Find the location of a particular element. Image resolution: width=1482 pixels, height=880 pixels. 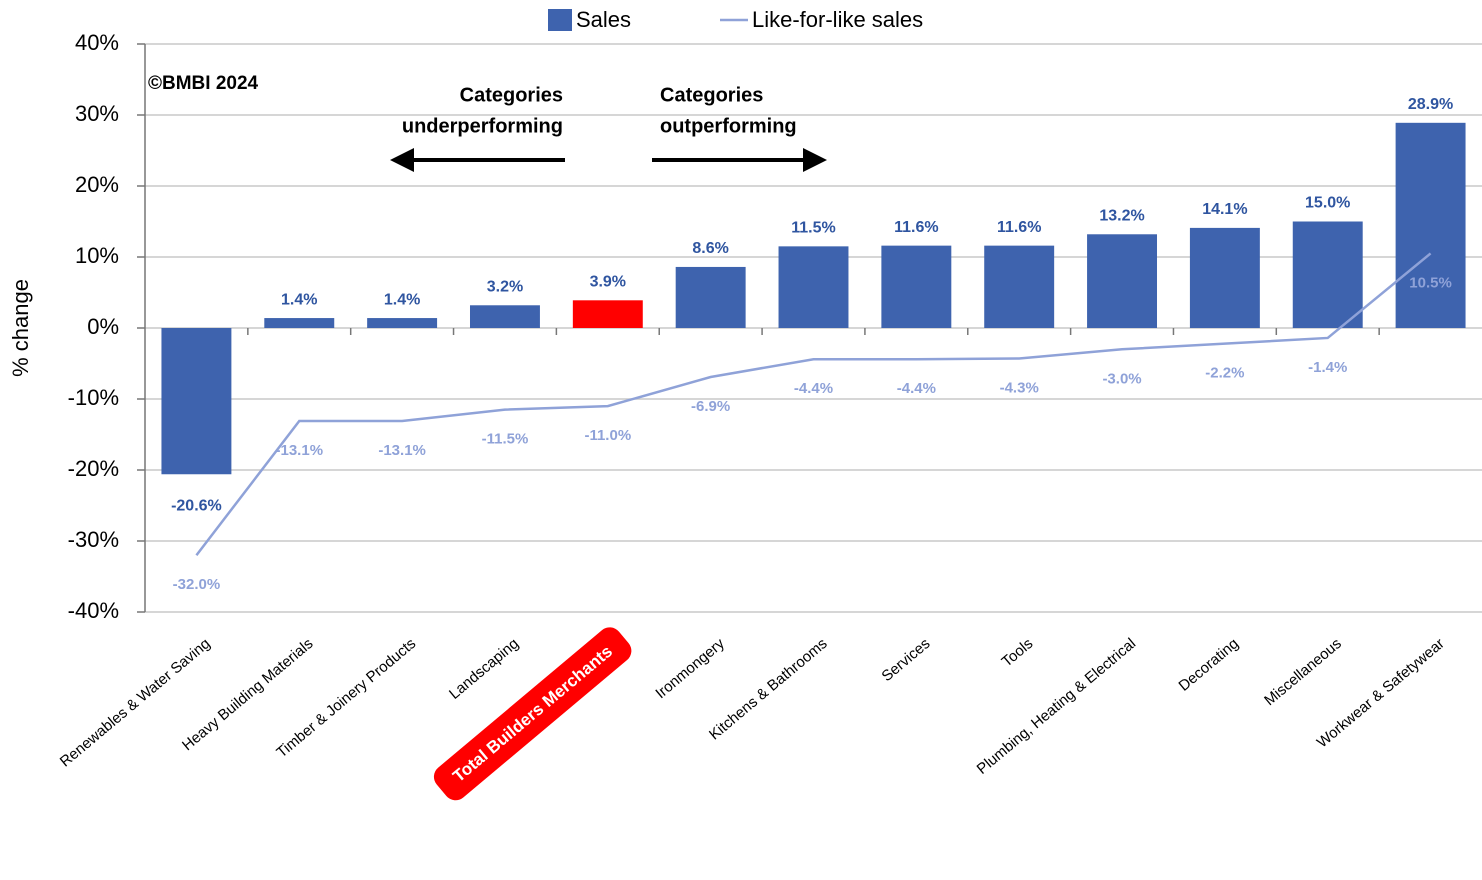

x-tick-group: Services is located at coordinates (905, 660).